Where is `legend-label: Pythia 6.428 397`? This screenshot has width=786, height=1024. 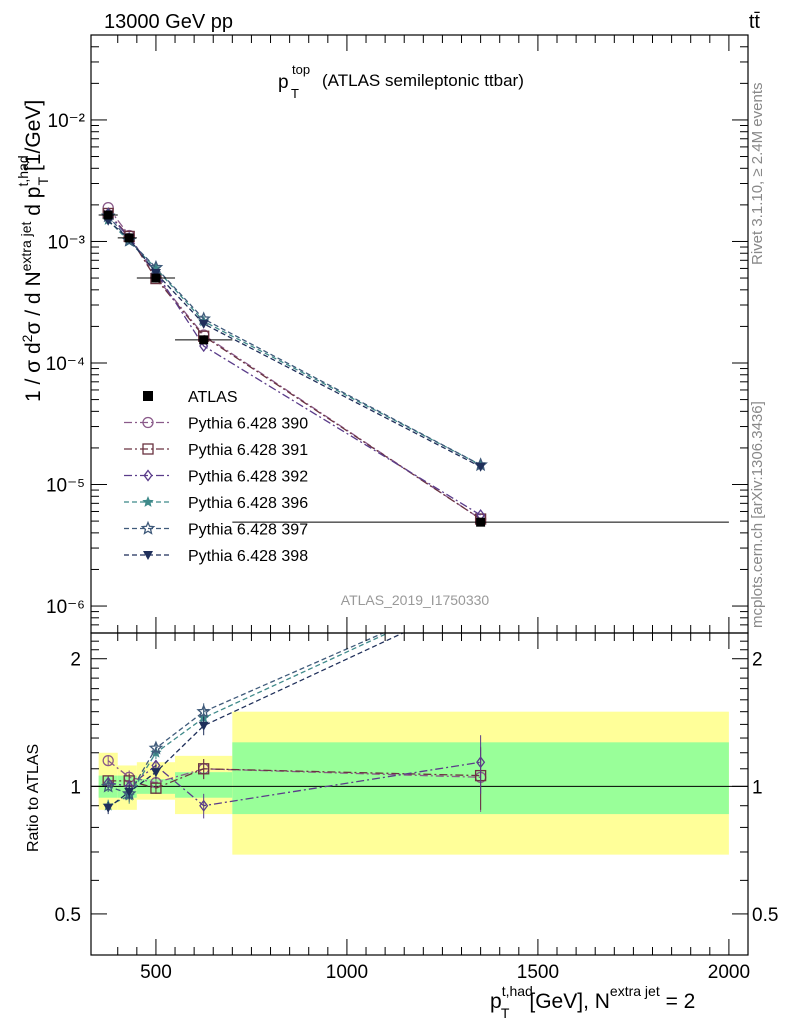 legend-label: Pythia 6.428 397 is located at coordinates (248, 530).